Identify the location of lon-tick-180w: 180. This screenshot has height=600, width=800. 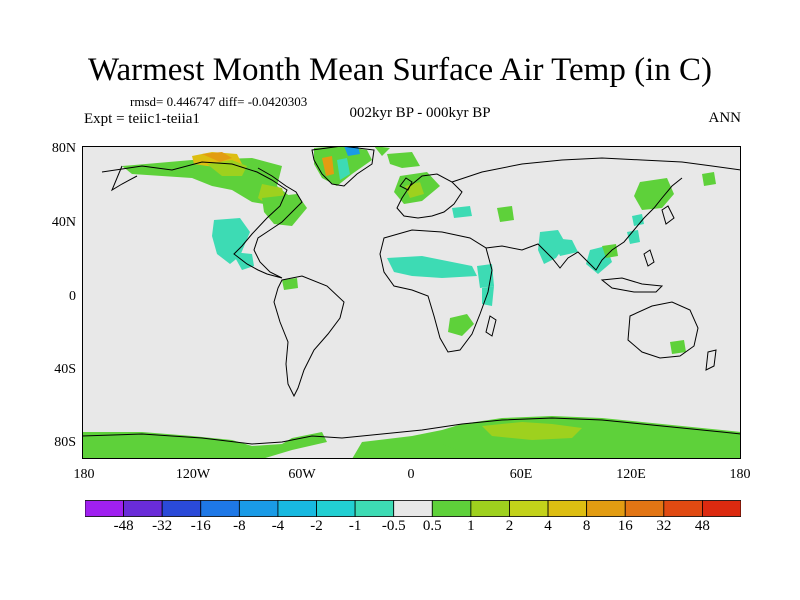
(84, 474).